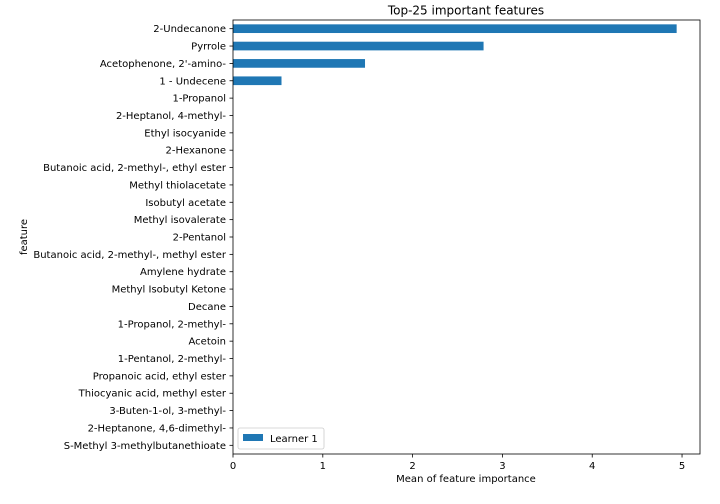 Image resolution: width=720 pixels, height=504 pixels. What do you see at coordinates (172, 324) in the screenshot?
I see `y-tick-label: 1-Propanol, 2-methyl-` at bounding box center [172, 324].